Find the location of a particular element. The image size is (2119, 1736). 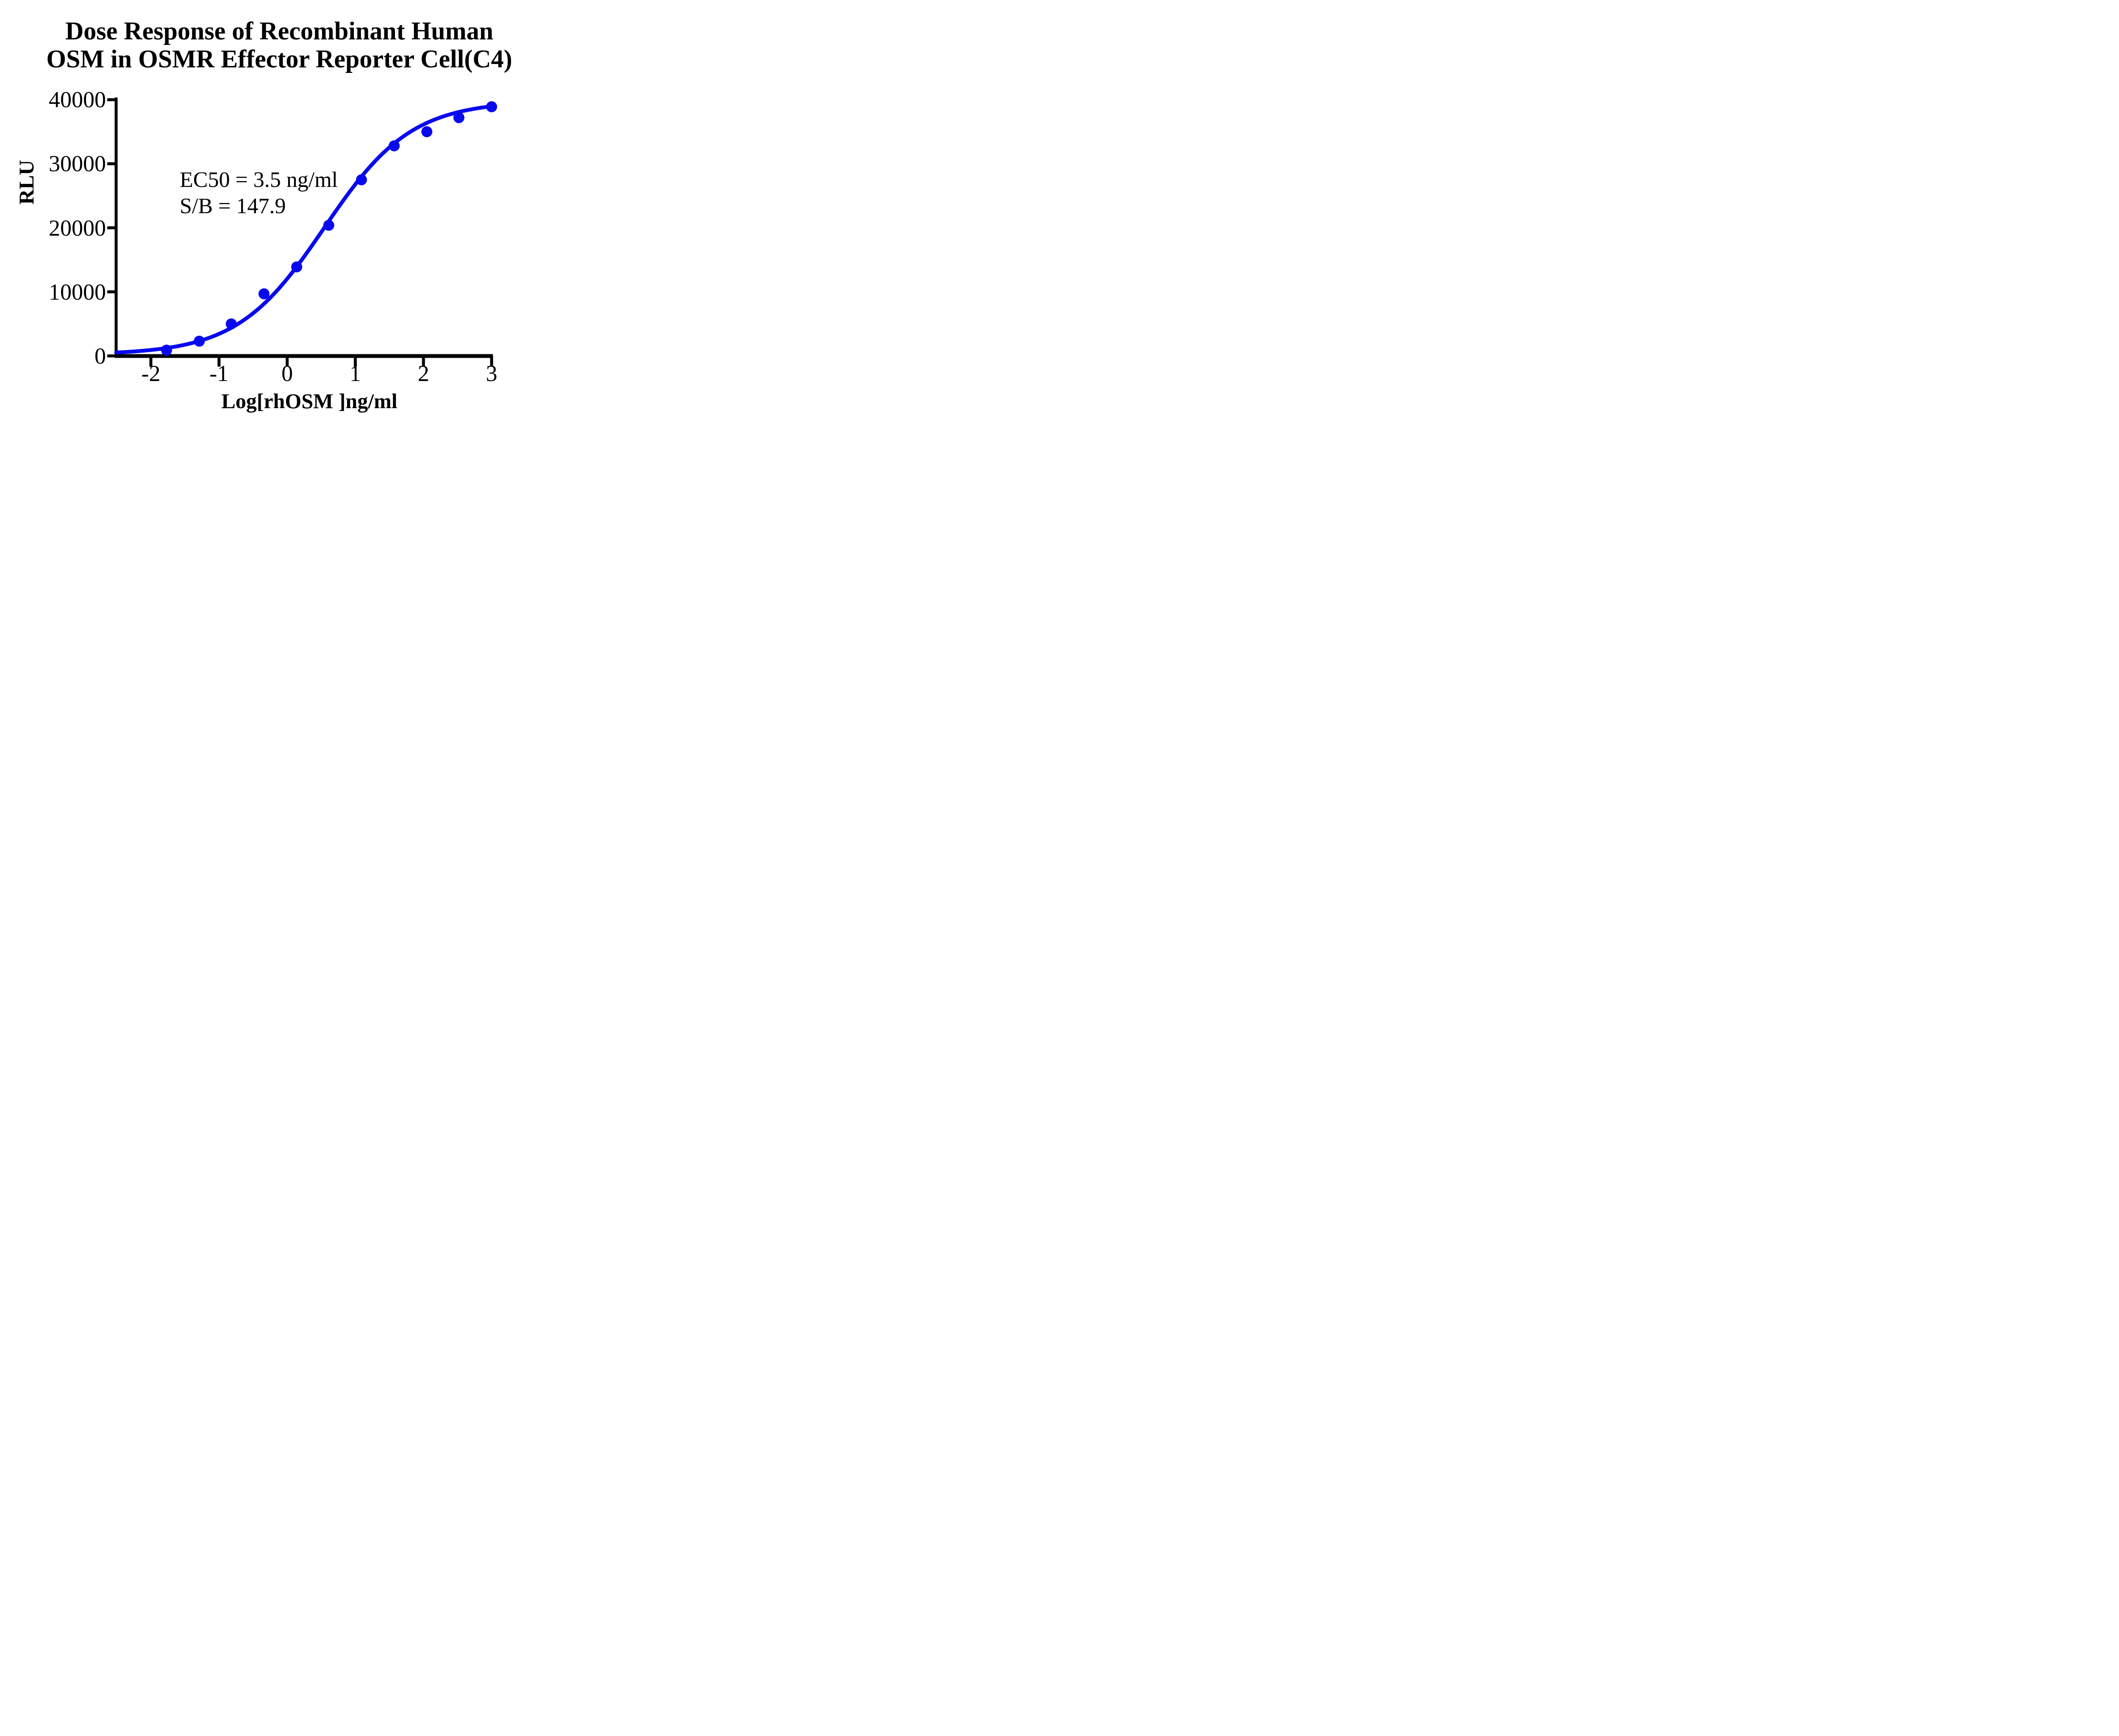

x-tick-label: 0 is located at coordinates (287, 373).